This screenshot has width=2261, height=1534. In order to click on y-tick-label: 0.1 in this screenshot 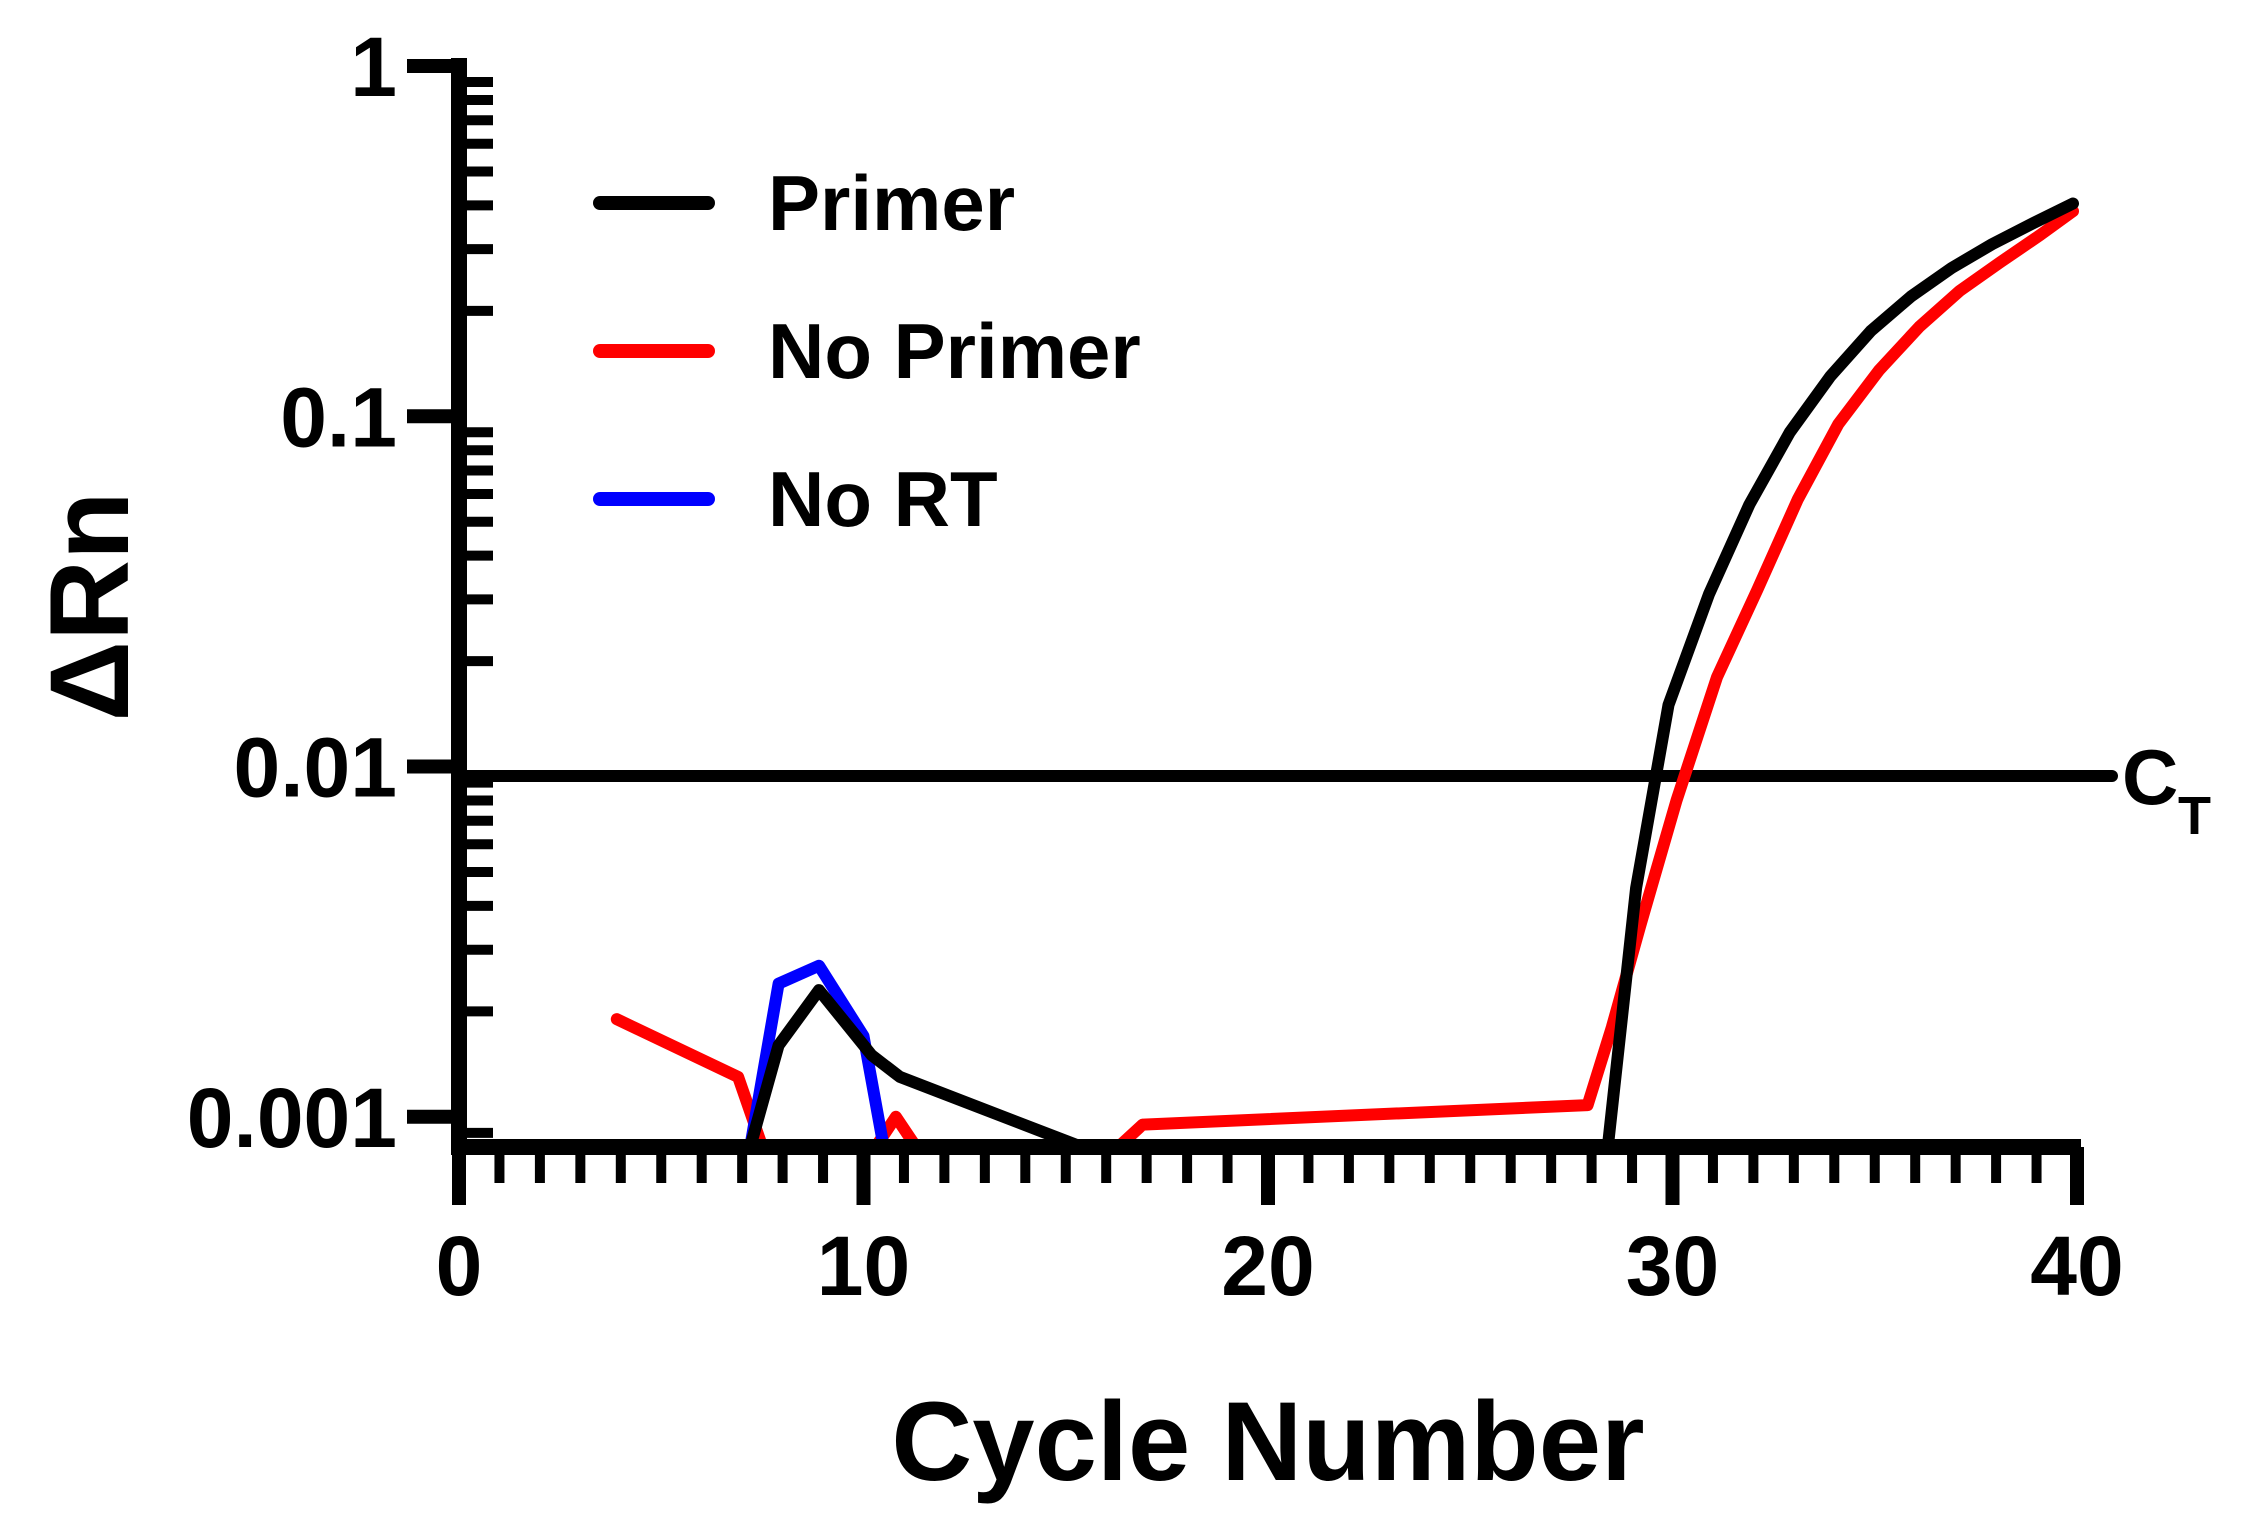, I will do `click(338, 417)`.